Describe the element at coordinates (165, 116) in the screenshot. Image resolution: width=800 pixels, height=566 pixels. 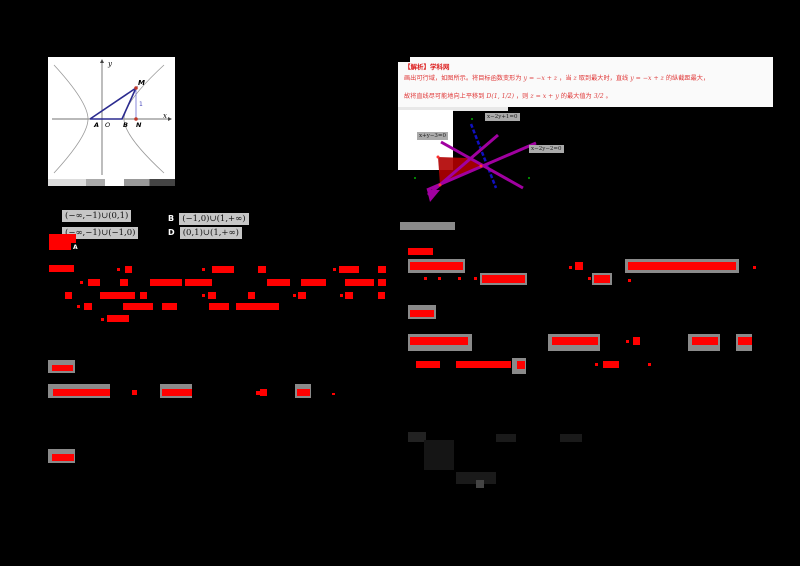
I see `x-axis-label: x` at that location.